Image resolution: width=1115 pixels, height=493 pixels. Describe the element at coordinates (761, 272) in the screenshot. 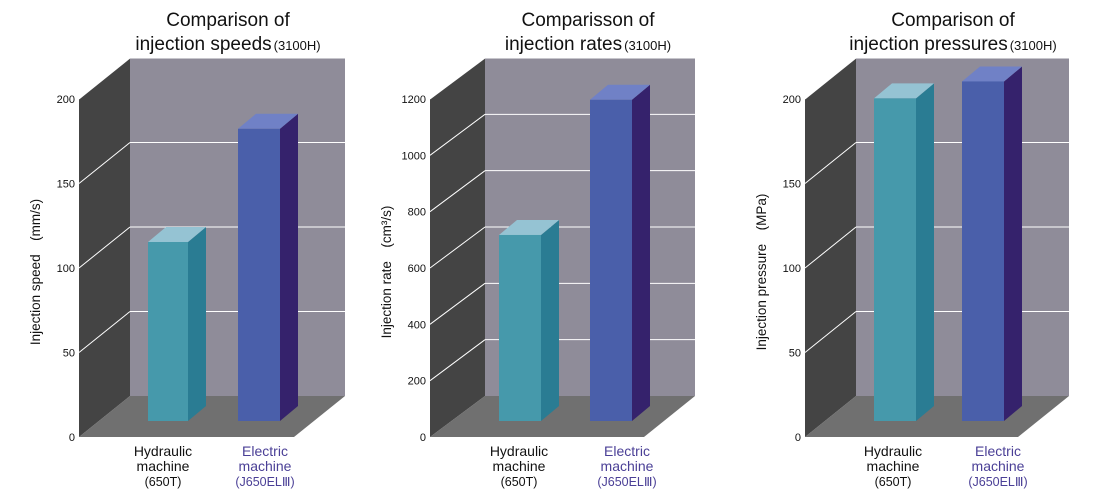

I see `y-axis-label: Injection pressure (MPa)` at that location.